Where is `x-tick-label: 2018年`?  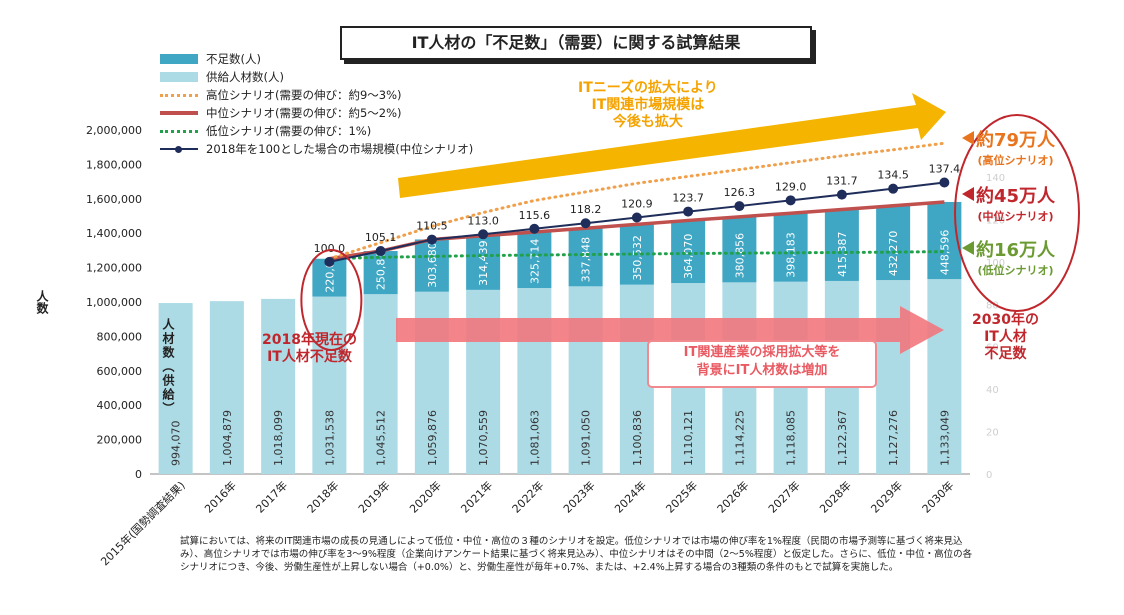
x-tick-label: 2018年 is located at coordinates (322, 496).